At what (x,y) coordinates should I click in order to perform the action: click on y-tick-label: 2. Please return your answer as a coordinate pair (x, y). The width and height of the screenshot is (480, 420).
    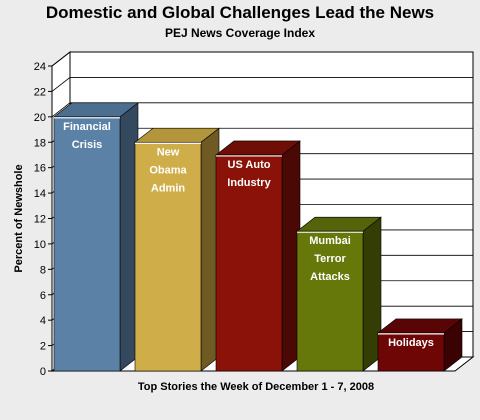
    Looking at the image, I should click on (43, 347).